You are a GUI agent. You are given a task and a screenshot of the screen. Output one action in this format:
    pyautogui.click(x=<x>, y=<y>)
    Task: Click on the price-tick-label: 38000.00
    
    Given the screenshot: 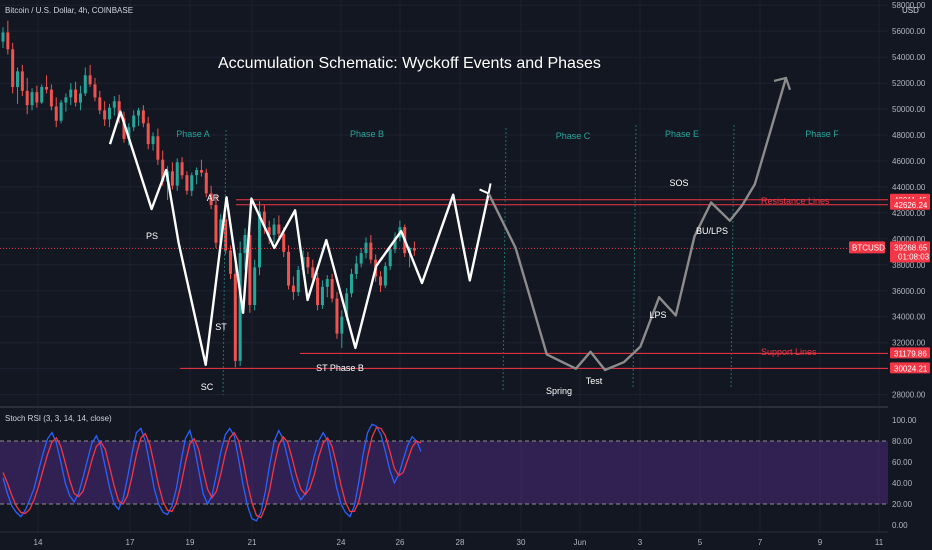 What is the action you would take?
    pyautogui.click(x=909, y=265)
    